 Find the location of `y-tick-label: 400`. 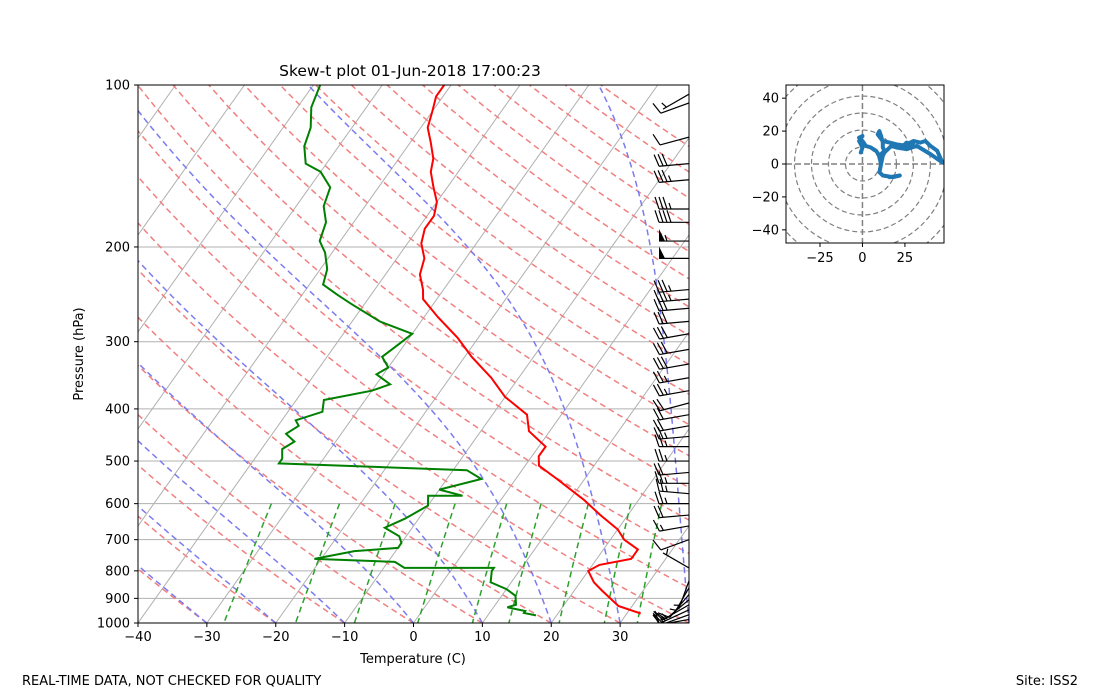

y-tick-label: 400 is located at coordinates (117, 409).